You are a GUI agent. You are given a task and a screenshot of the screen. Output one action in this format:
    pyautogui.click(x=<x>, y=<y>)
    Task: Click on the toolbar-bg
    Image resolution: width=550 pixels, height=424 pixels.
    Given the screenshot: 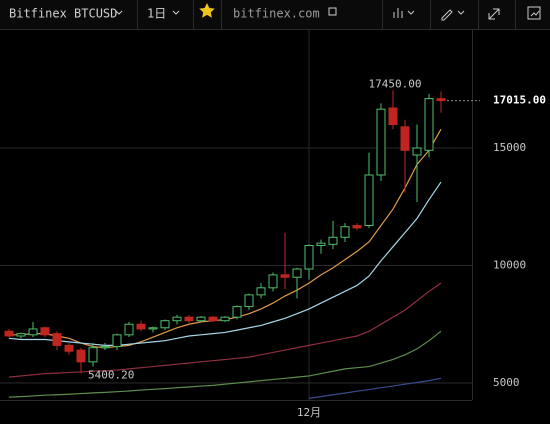 What is the action you would take?
    pyautogui.click(x=275, y=14)
    